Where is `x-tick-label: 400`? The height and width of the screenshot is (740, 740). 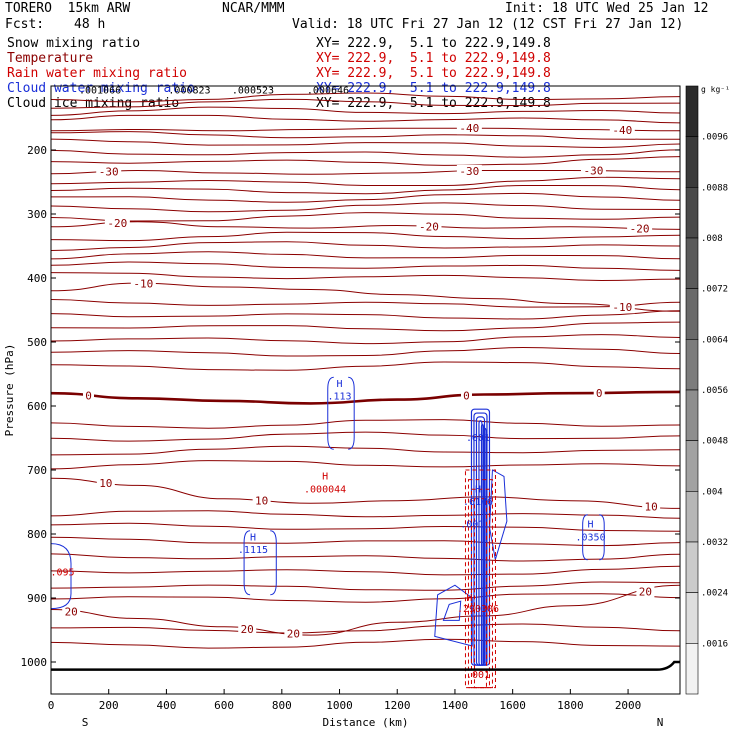
x-tick-label: 400 is located at coordinates (166, 705).